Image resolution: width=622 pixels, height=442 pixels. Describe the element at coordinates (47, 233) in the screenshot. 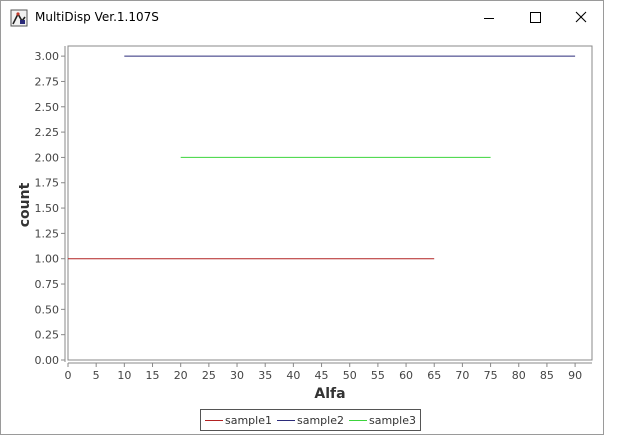

I see `y-tick-label: 1.25` at that location.